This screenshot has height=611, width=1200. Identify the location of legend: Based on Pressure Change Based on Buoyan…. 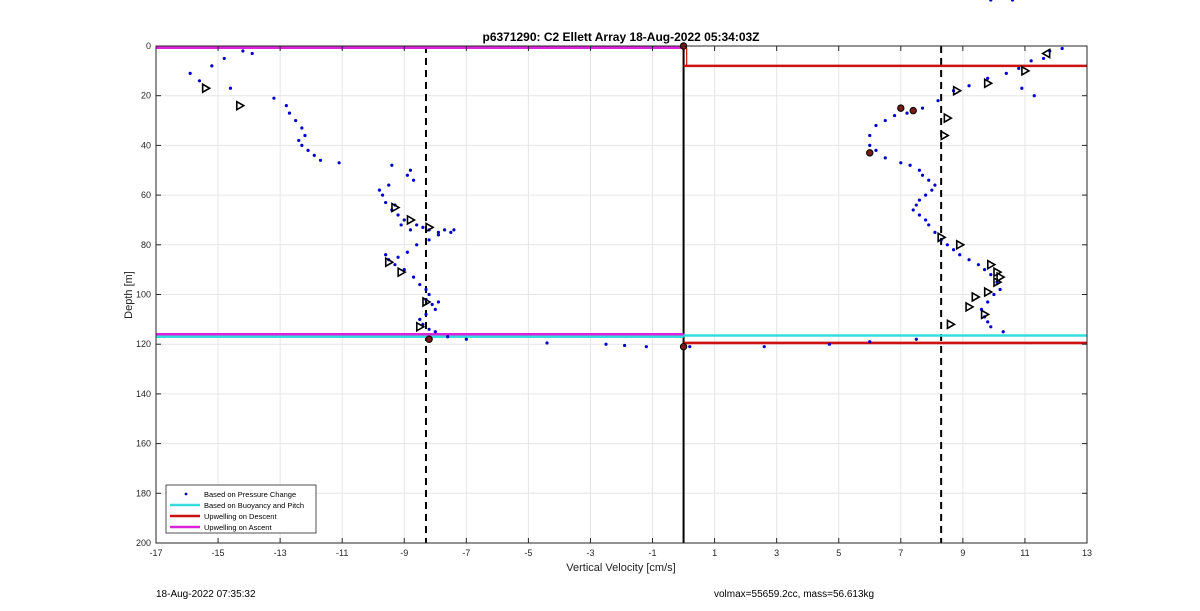
(241, 509).